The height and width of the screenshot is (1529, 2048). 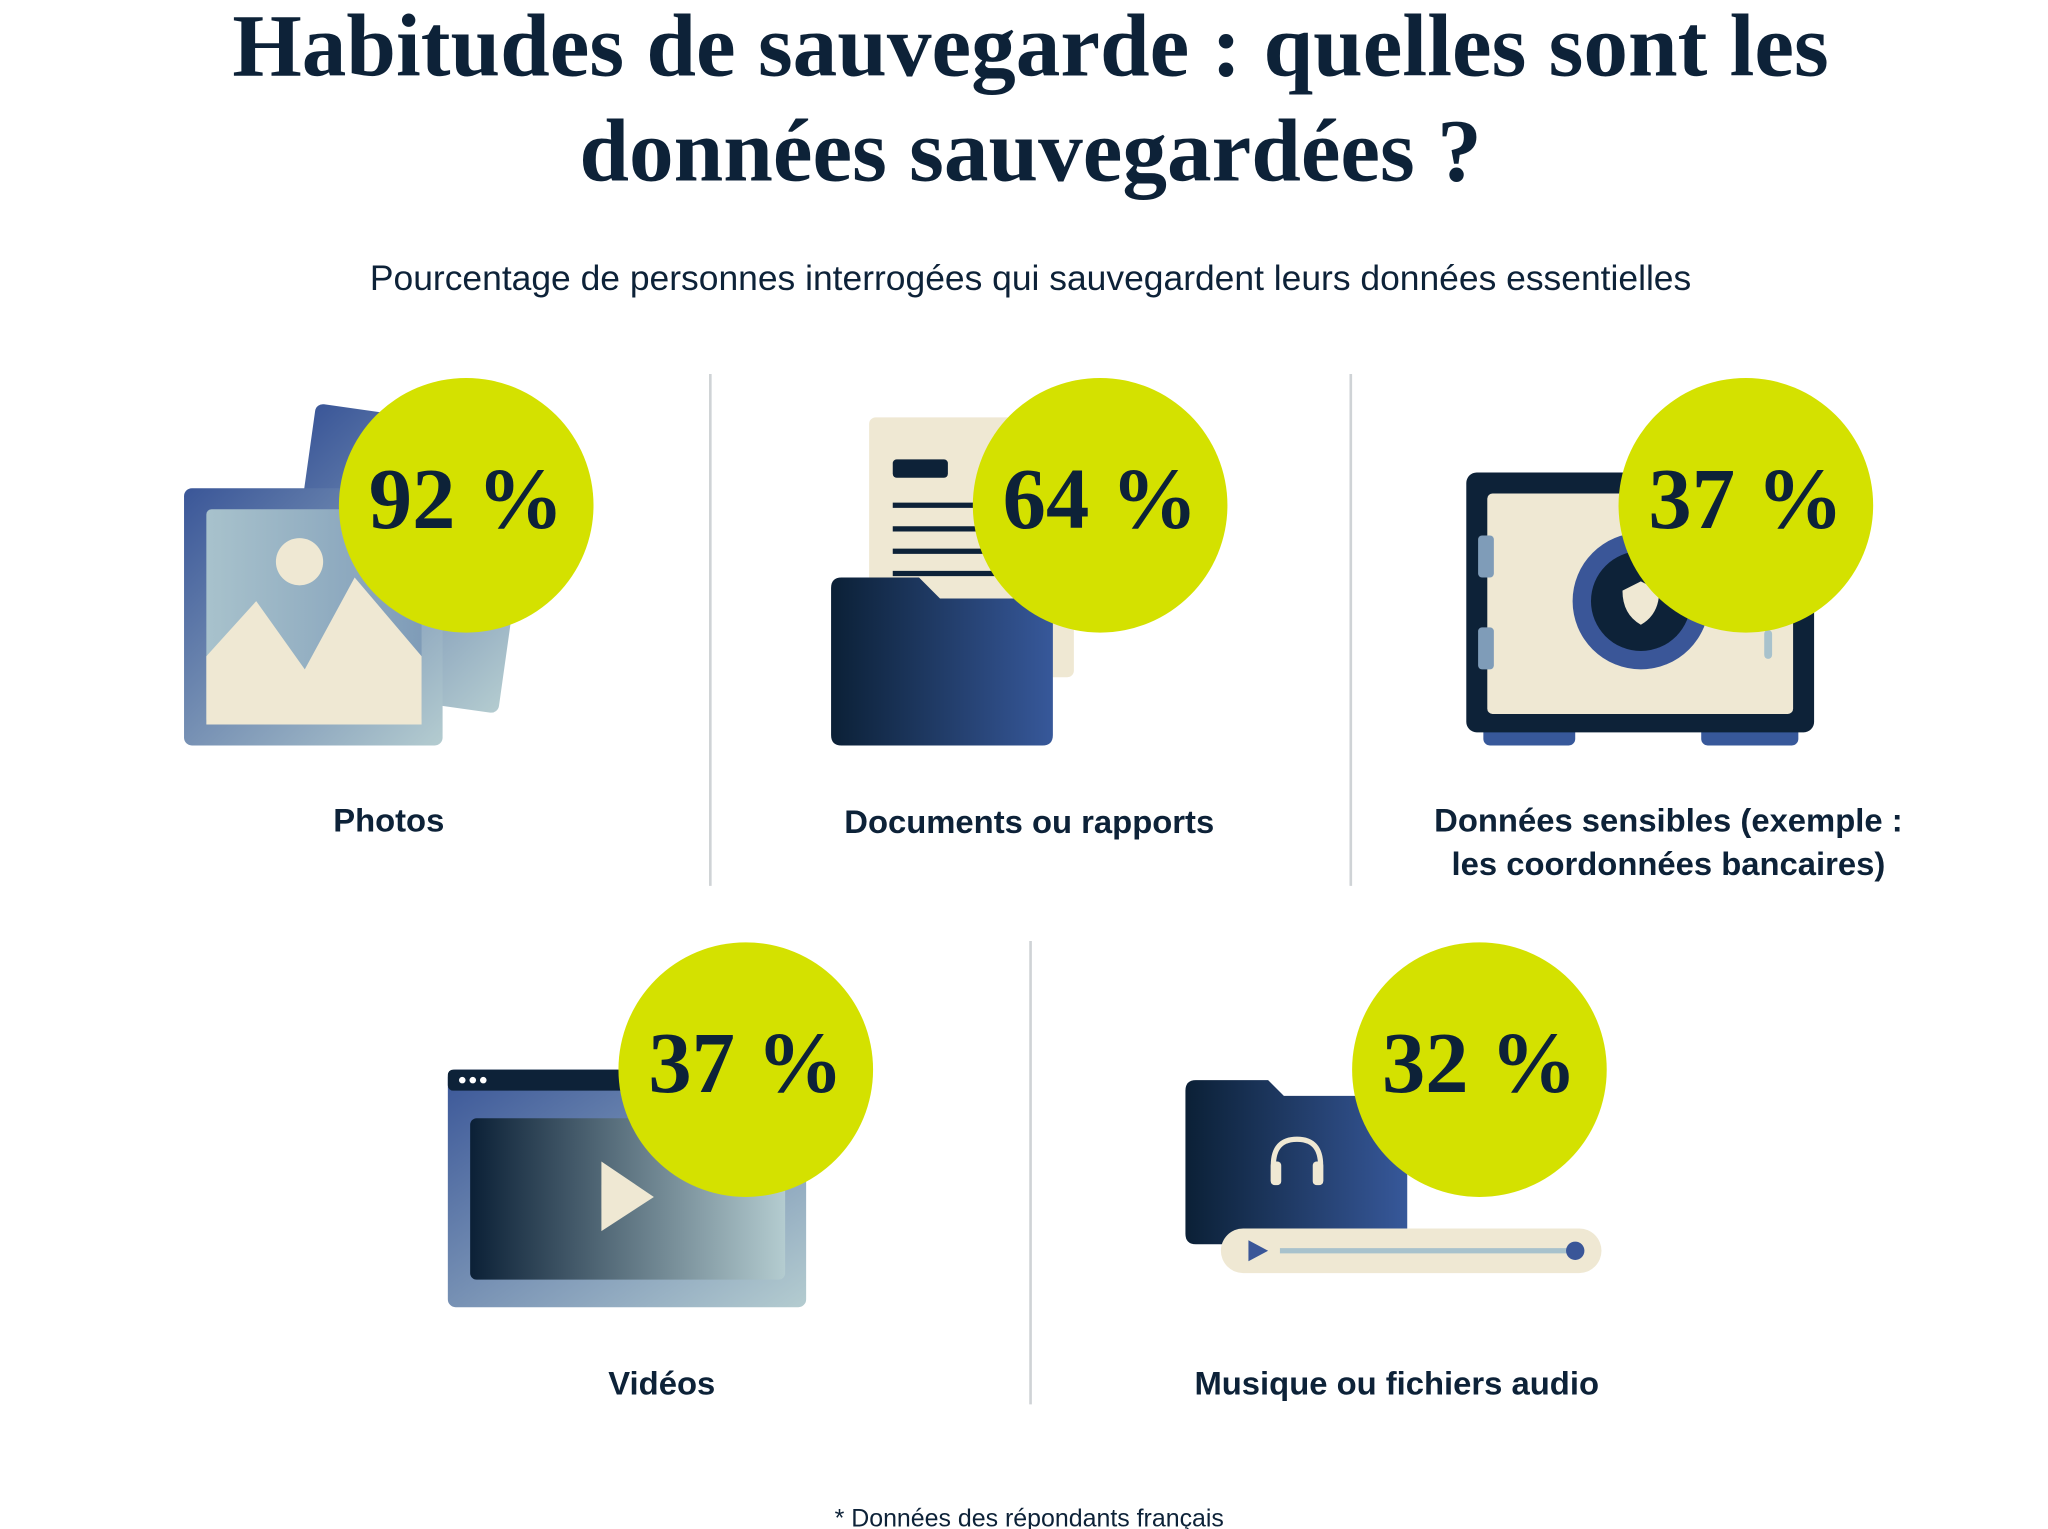 What do you see at coordinates (388, 820) in the screenshot?
I see `item-label: Photos` at bounding box center [388, 820].